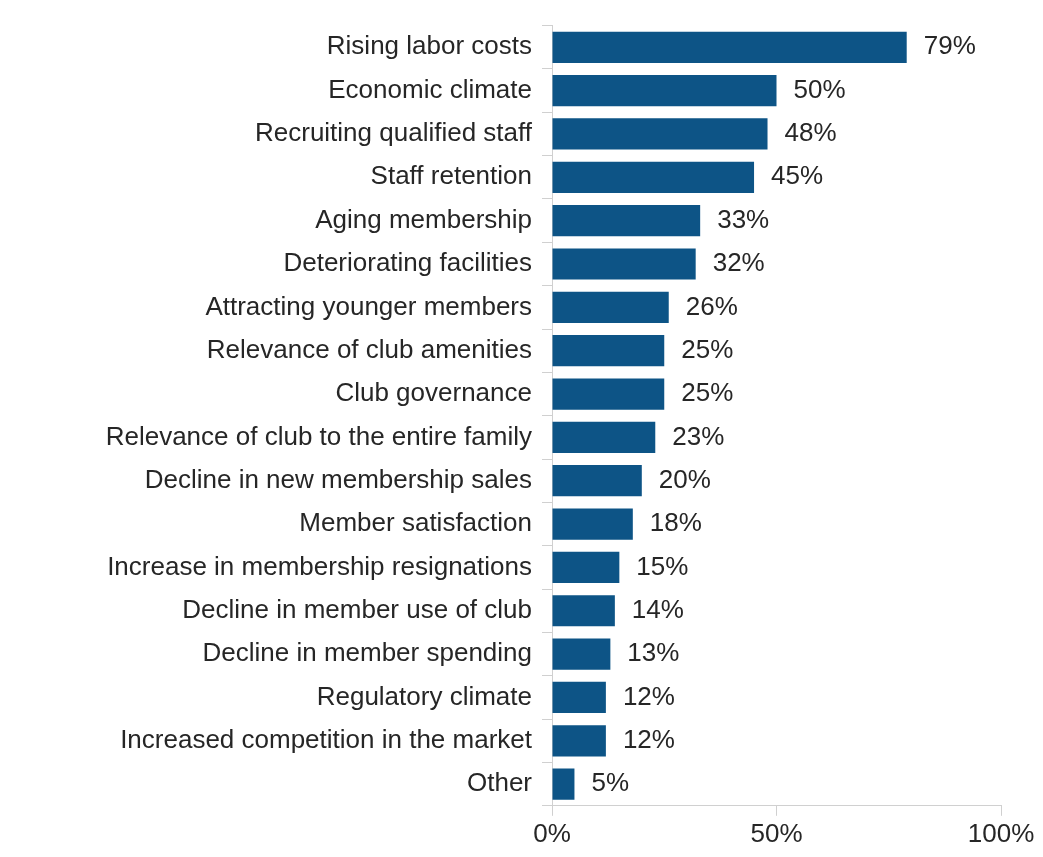 This screenshot has height=857, width=1043. Describe the element at coordinates (499, 782) in the screenshot. I see `y-tick-label: Other` at that location.